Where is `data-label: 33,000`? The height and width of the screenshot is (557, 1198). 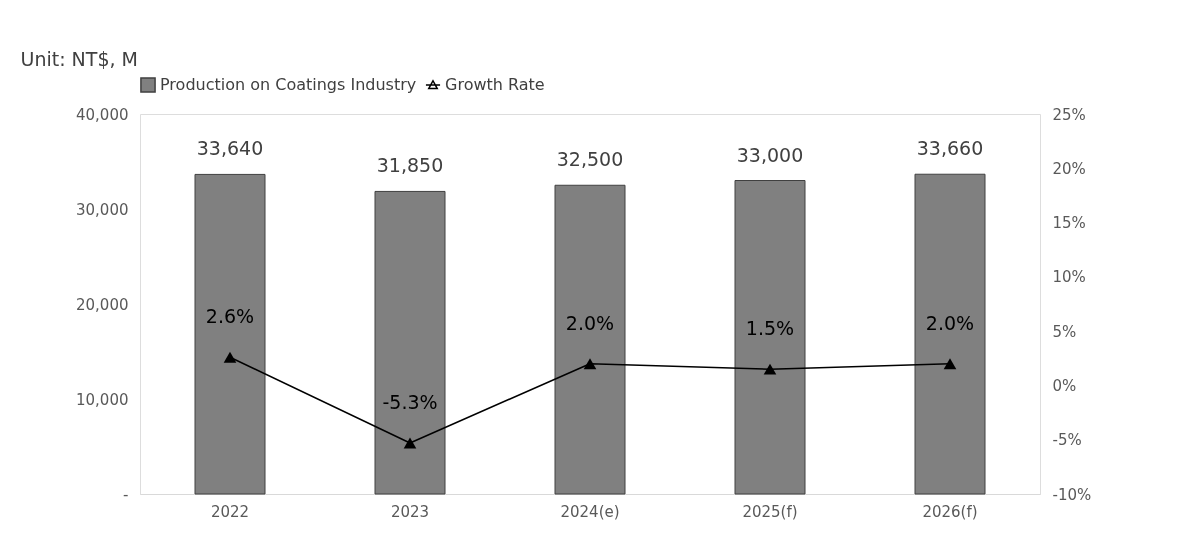 data-label: 33,000 is located at coordinates (770, 154).